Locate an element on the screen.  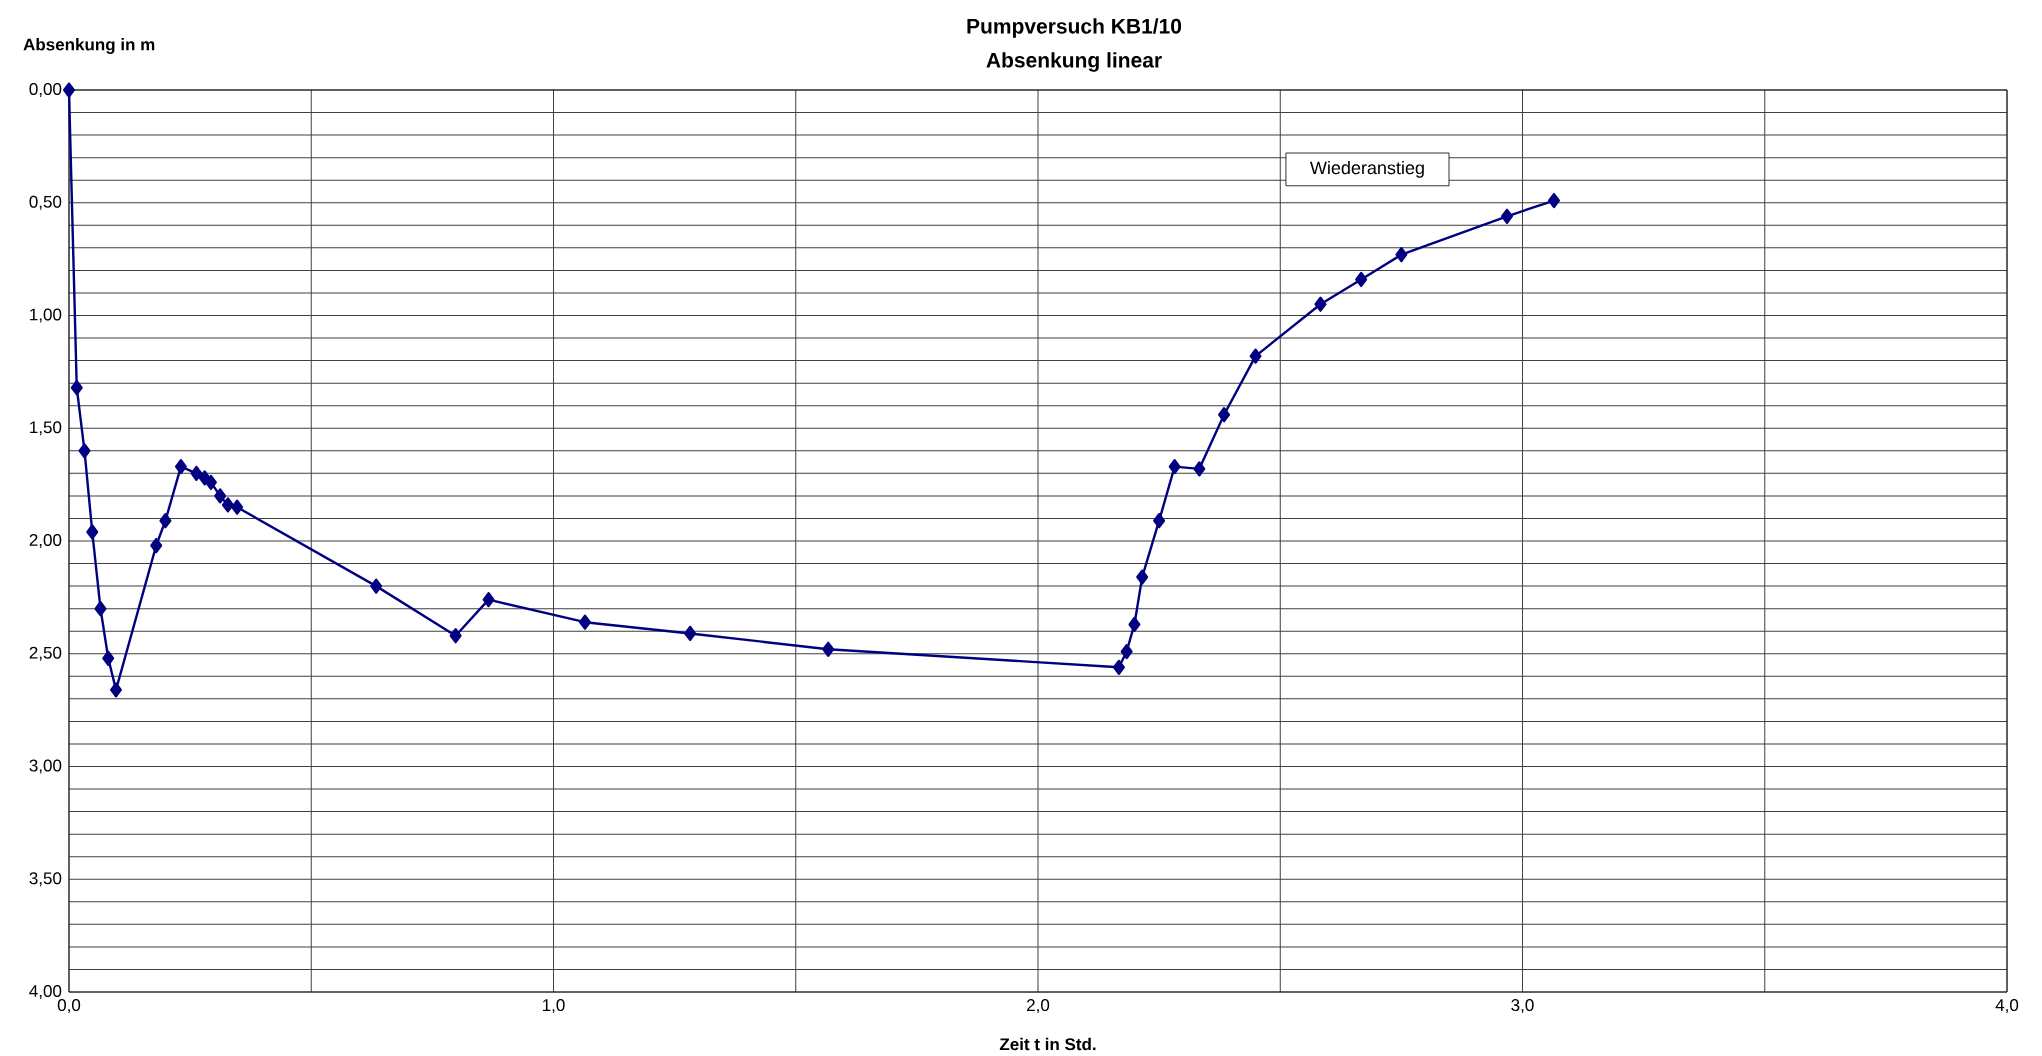
x-tick-label: 4,0 is located at coordinates (2007, 1006).